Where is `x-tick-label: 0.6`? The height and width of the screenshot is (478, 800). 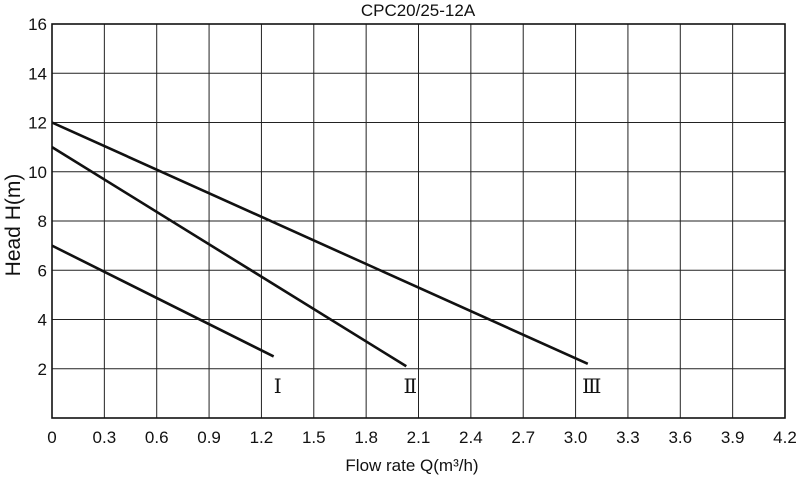 x-tick-label: 0.6 is located at coordinates (157, 437).